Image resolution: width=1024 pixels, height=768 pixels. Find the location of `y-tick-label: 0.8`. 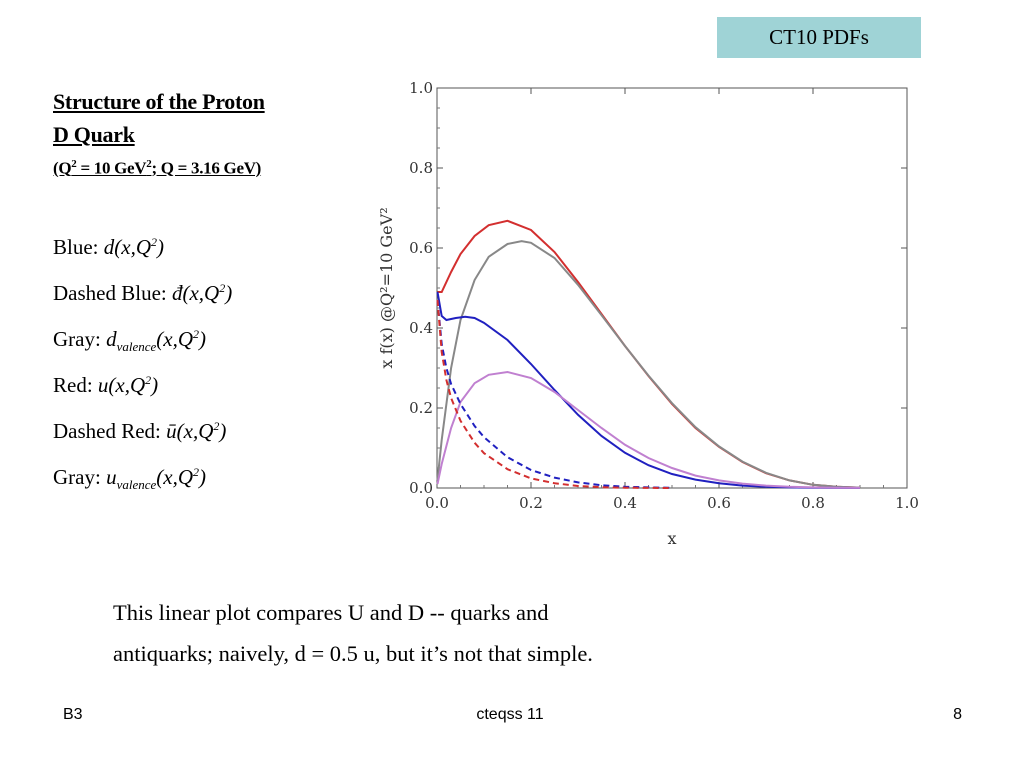

y-tick-label: 0.8 is located at coordinates (421, 168).